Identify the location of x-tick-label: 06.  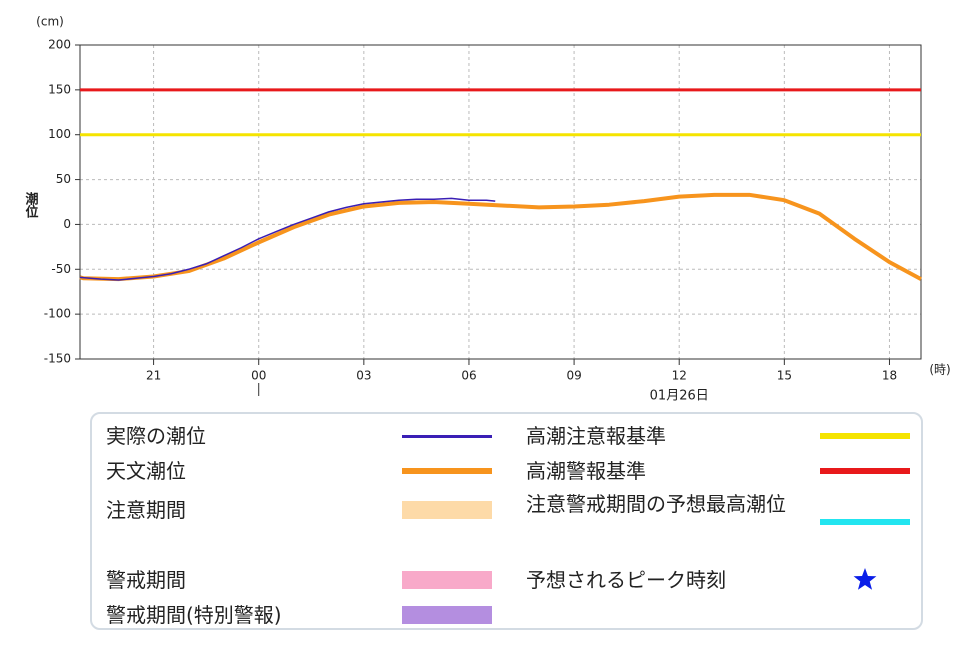
(468, 376).